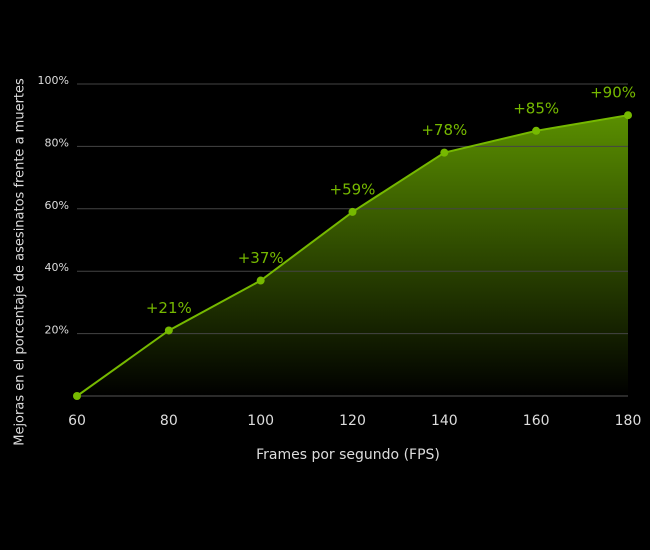  Describe the element at coordinates (53, 80) in the screenshot. I see `y-tick-label: 100%` at that location.